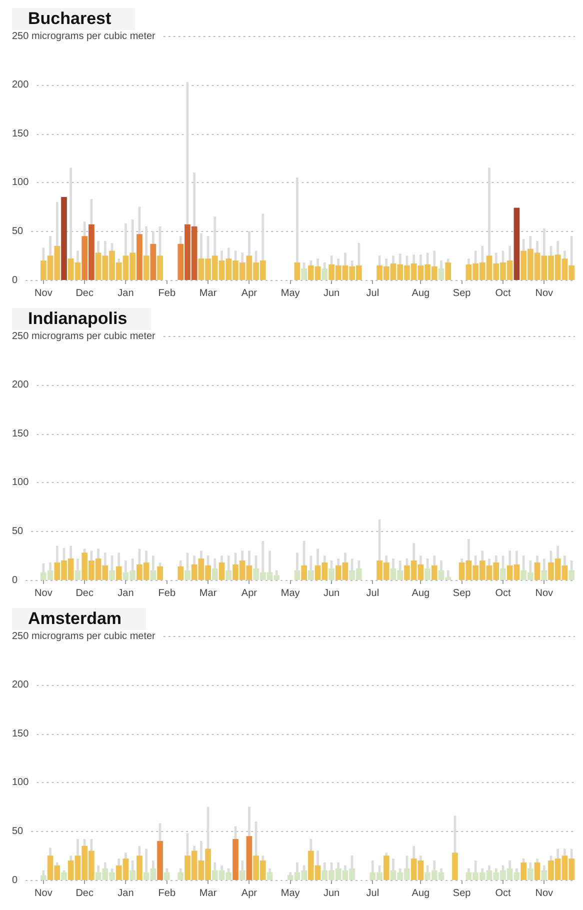 The image size is (583, 910). Describe the element at coordinates (74, 19) in the screenshot. I see `chart-title: Bucharest` at that location.